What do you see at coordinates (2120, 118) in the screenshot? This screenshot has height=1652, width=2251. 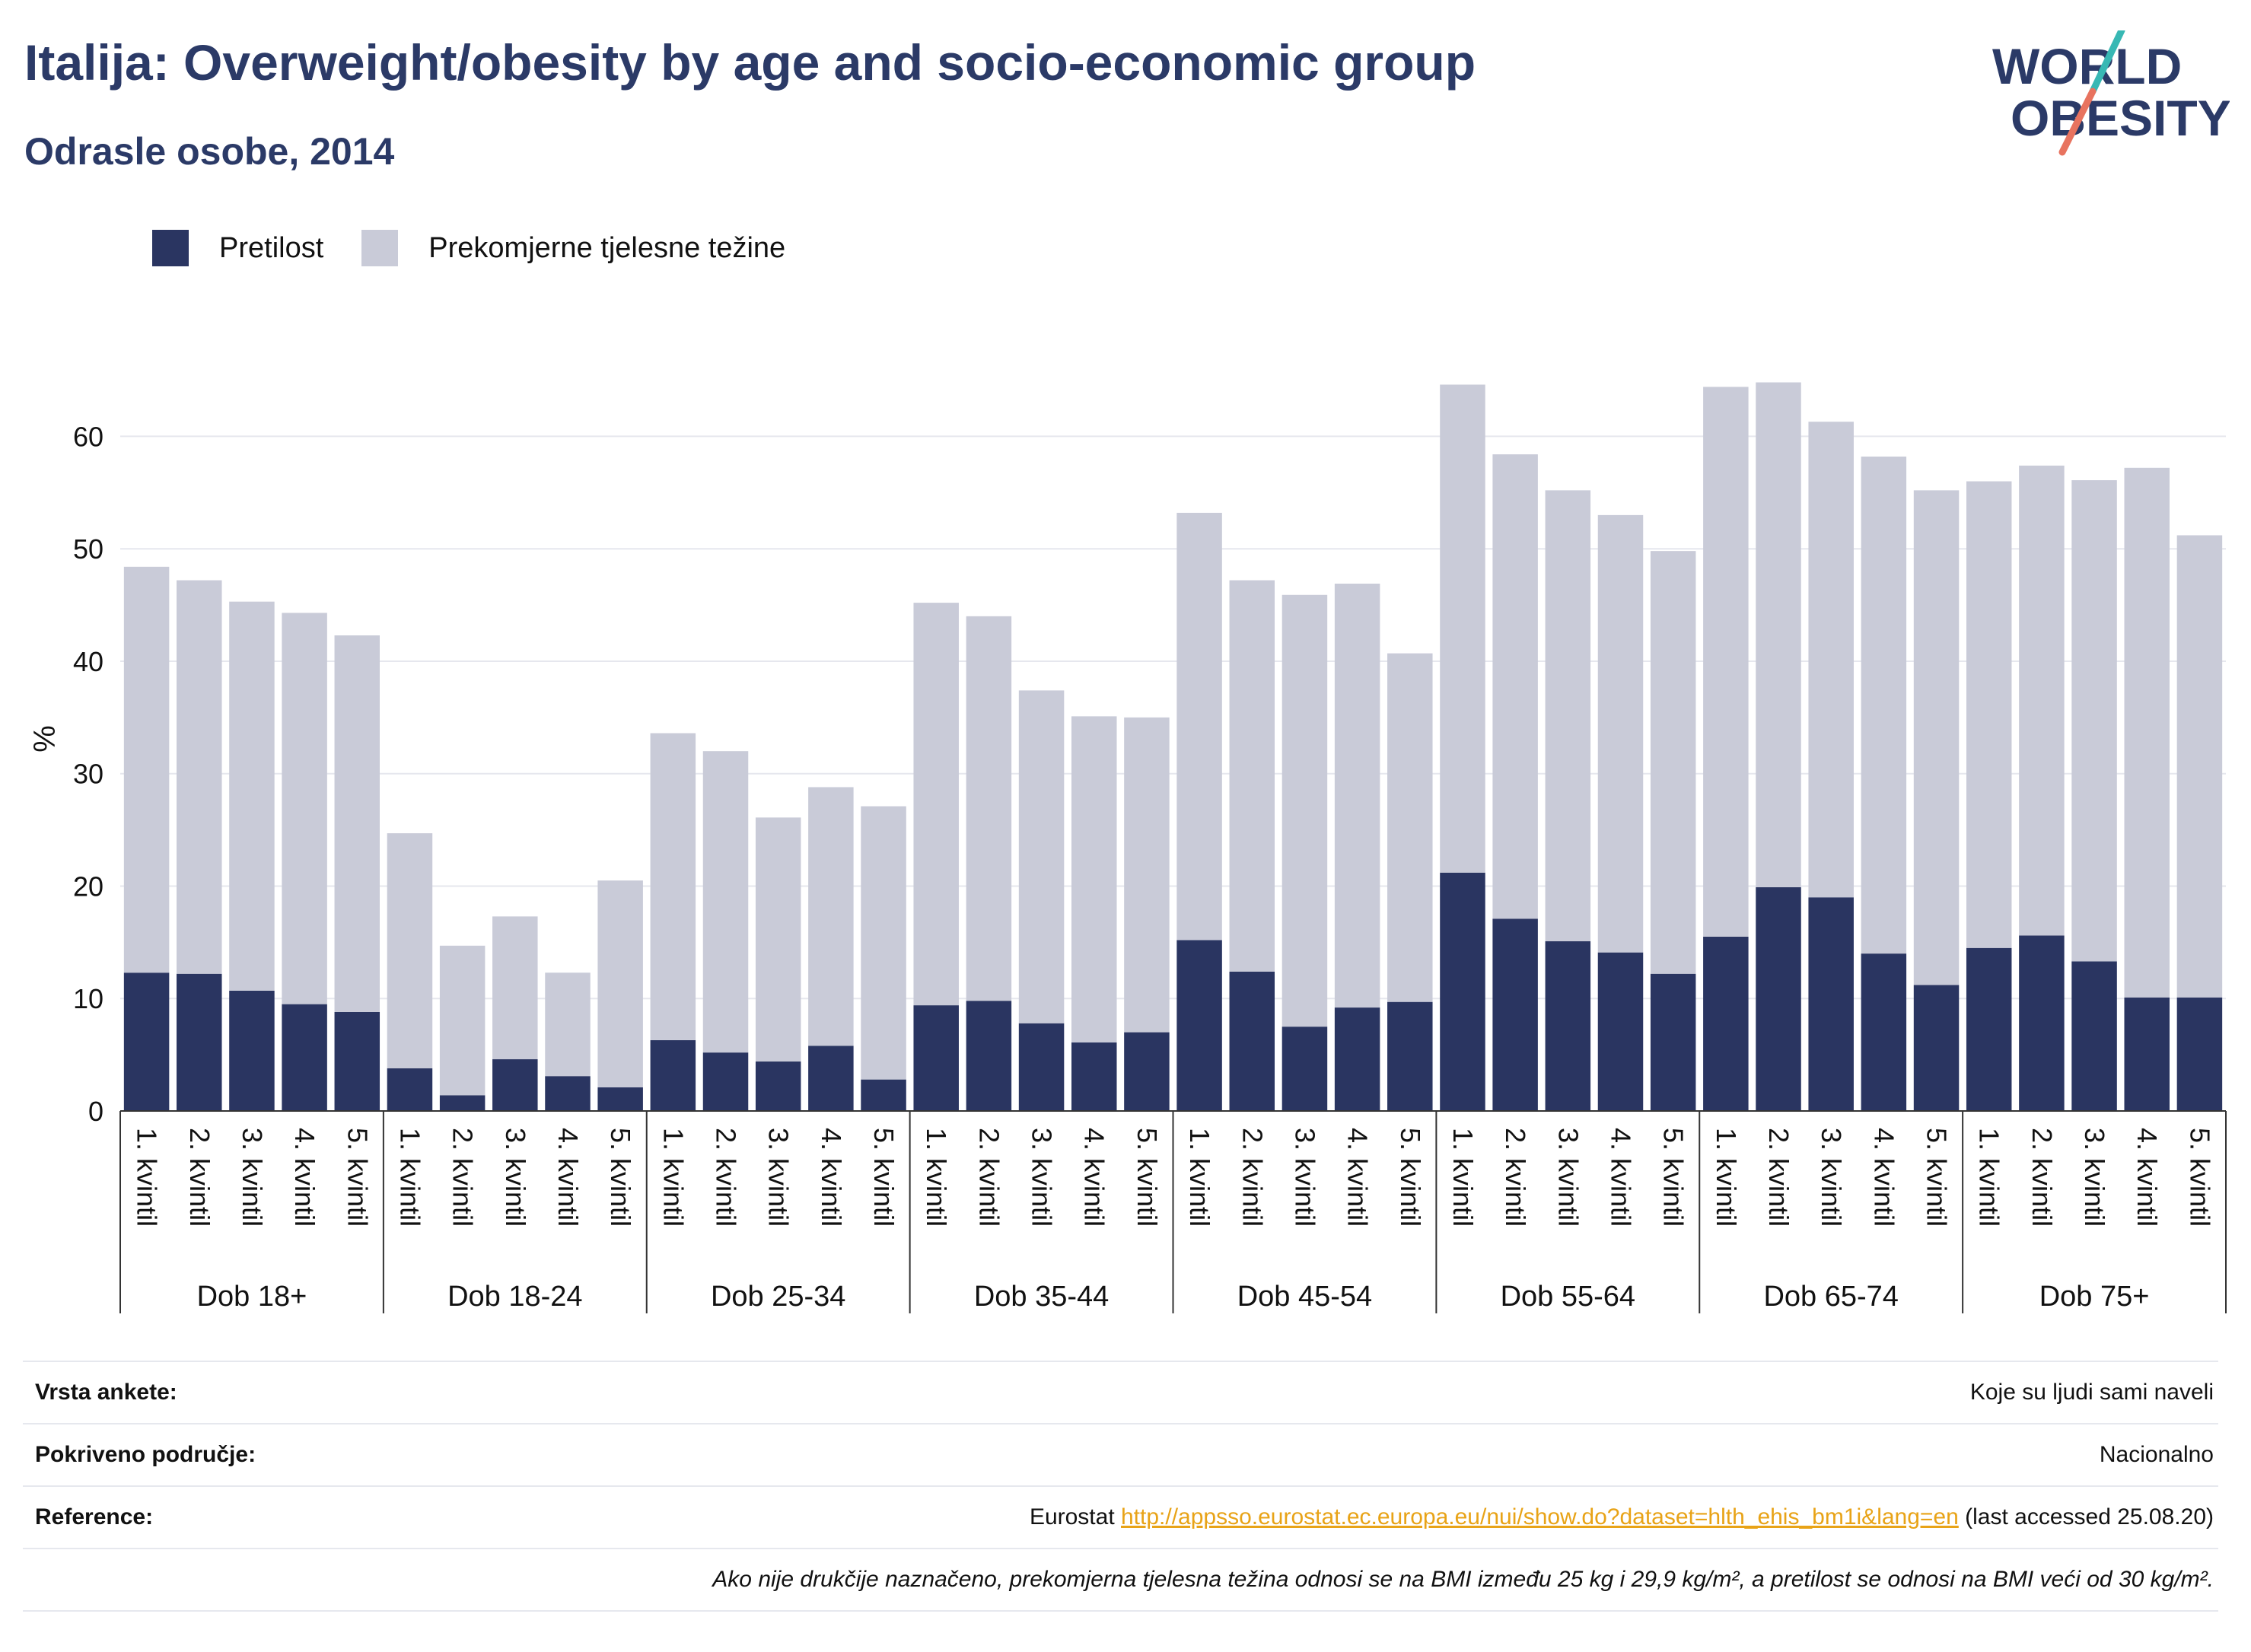 I see `logo-text-obesity: OBESITY` at bounding box center [2120, 118].